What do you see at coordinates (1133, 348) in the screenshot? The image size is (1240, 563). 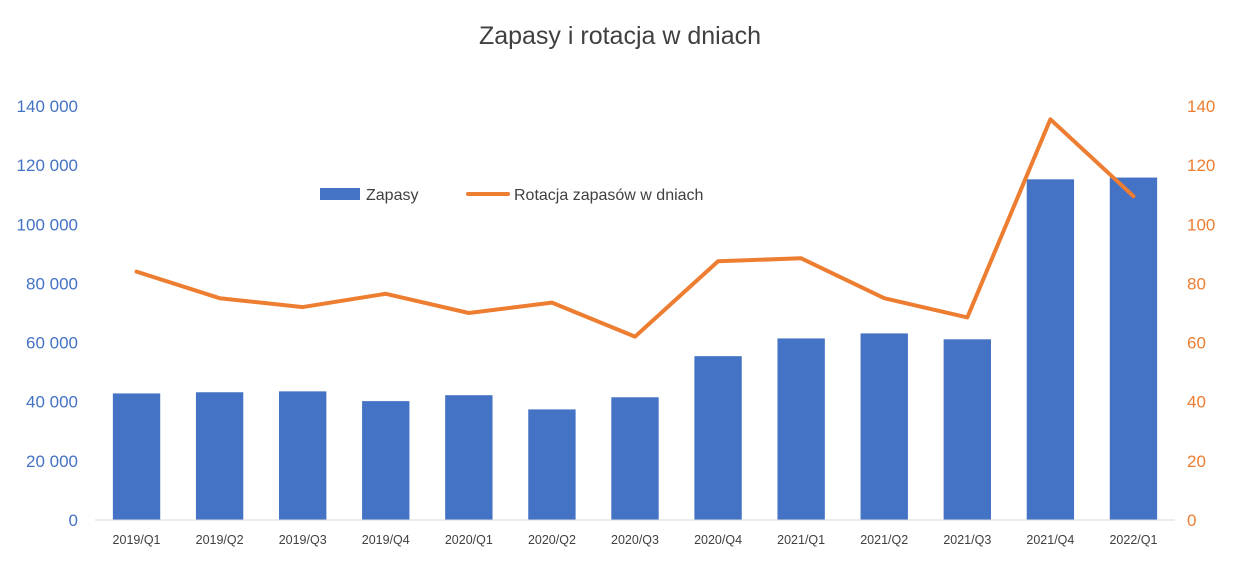 I see `bar-zapasy-2022-q1` at bounding box center [1133, 348].